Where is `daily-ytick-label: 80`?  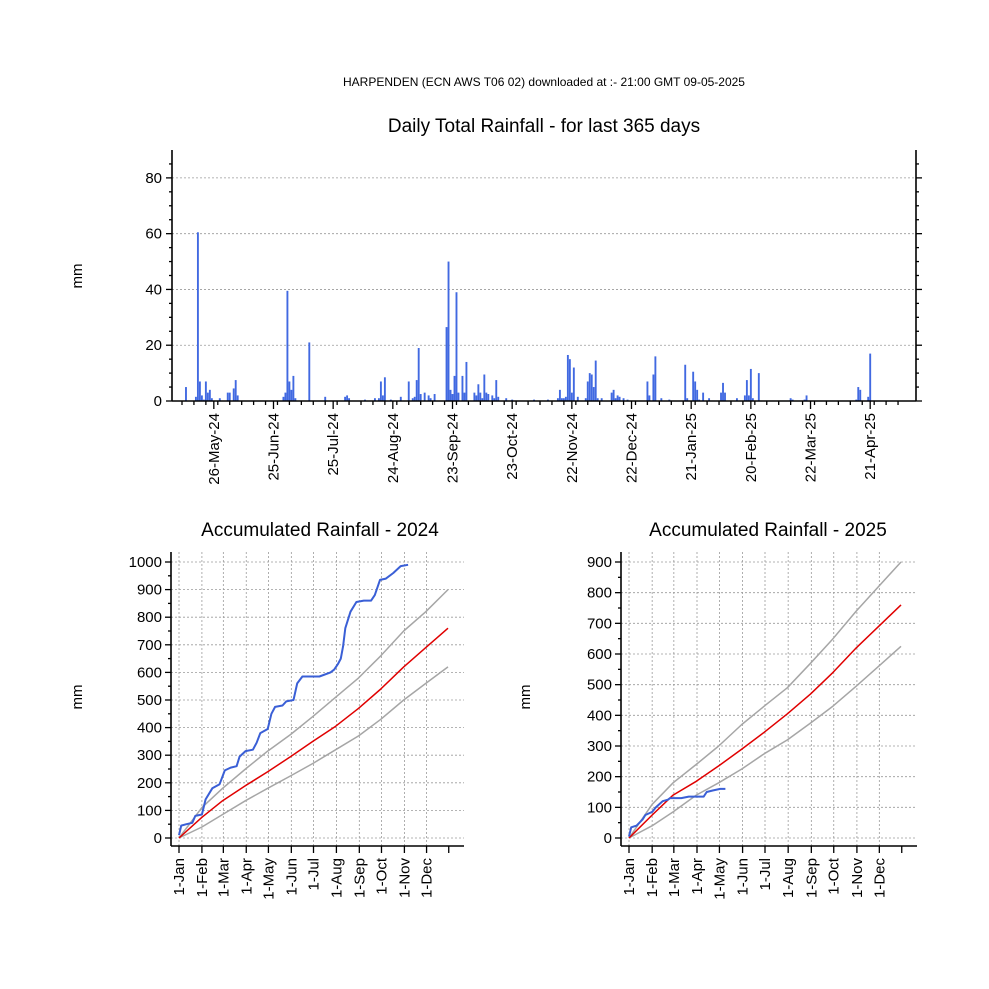 daily-ytick-label: 80 is located at coordinates (153, 178).